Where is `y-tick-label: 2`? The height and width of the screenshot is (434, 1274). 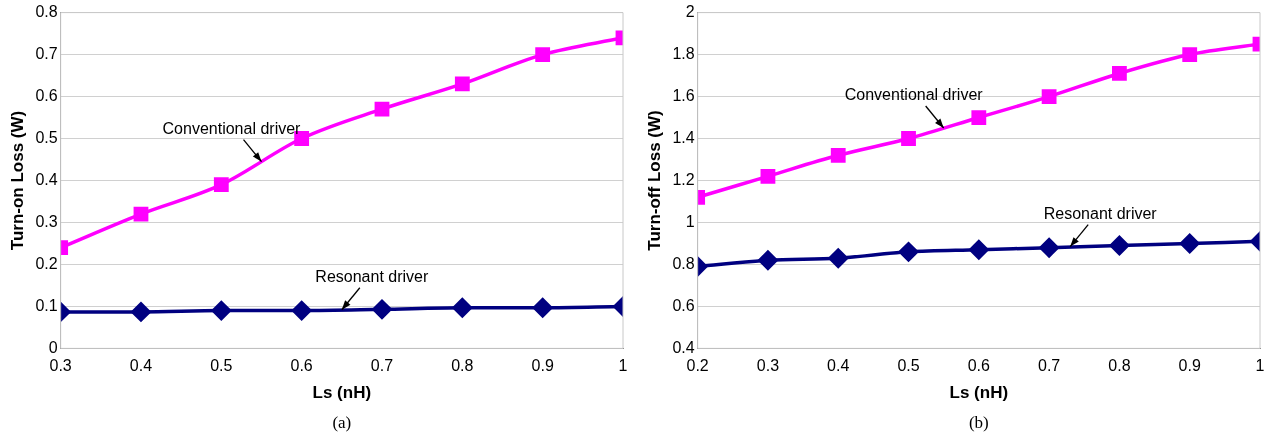
y-tick-label: 2 is located at coordinates (690, 12).